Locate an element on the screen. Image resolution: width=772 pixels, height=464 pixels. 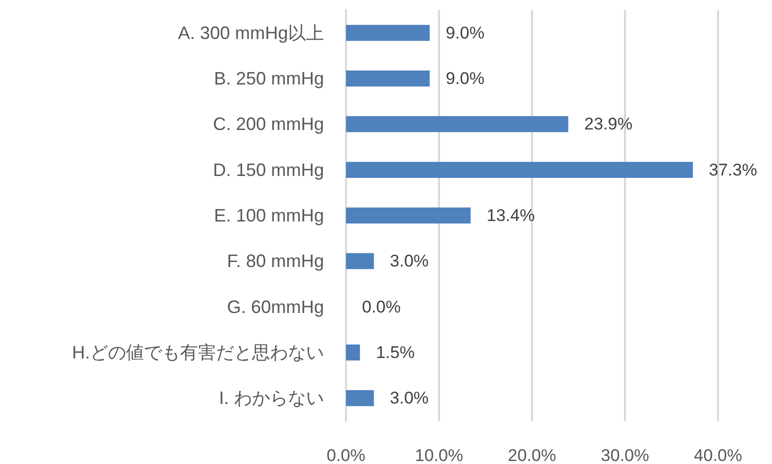
y-tick-label: B. 250 mmHg is located at coordinates (269, 78).